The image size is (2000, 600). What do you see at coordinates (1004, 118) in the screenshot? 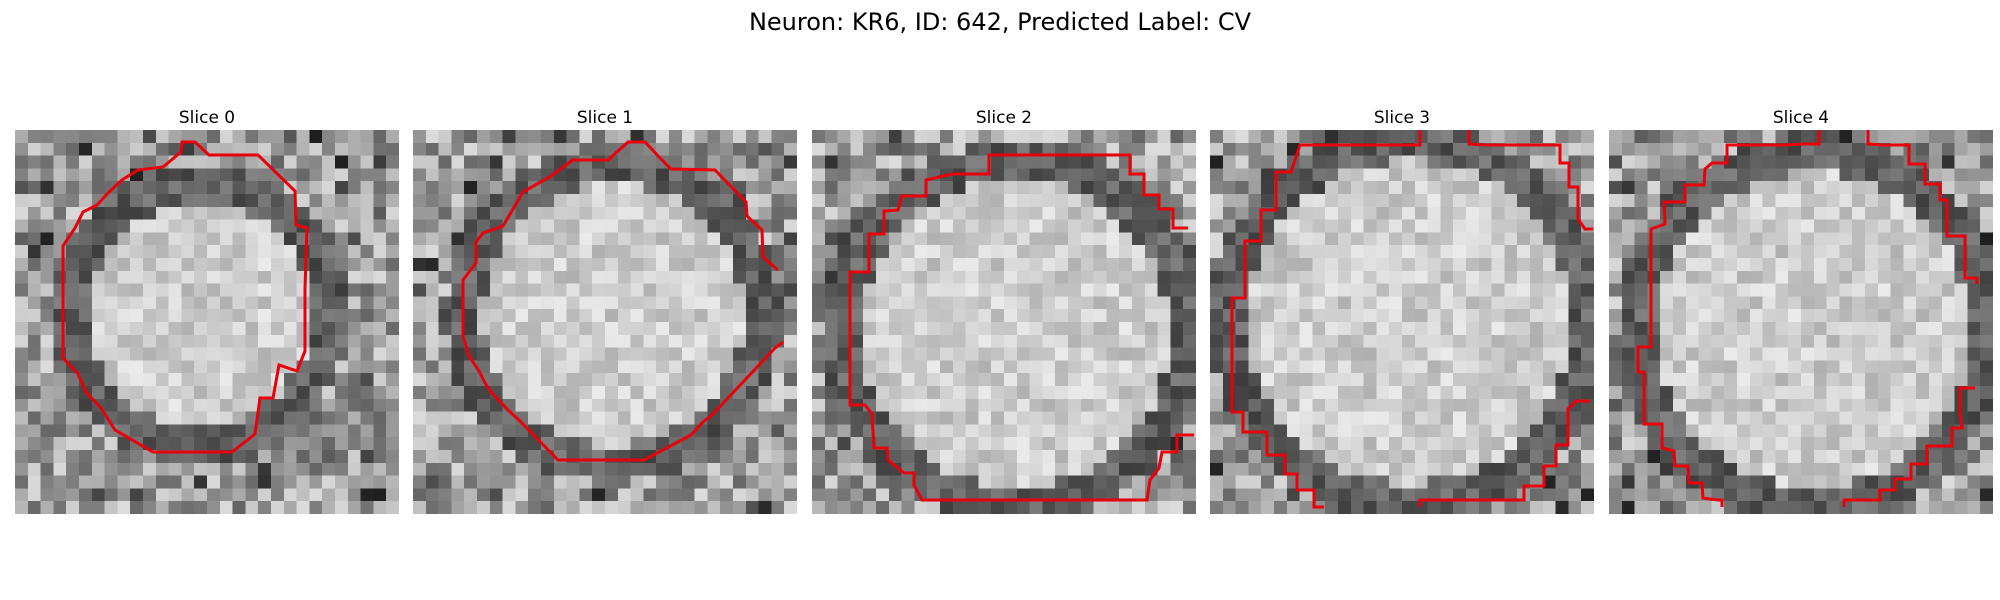
I see `slice-title: Slice 2` at bounding box center [1004, 118].